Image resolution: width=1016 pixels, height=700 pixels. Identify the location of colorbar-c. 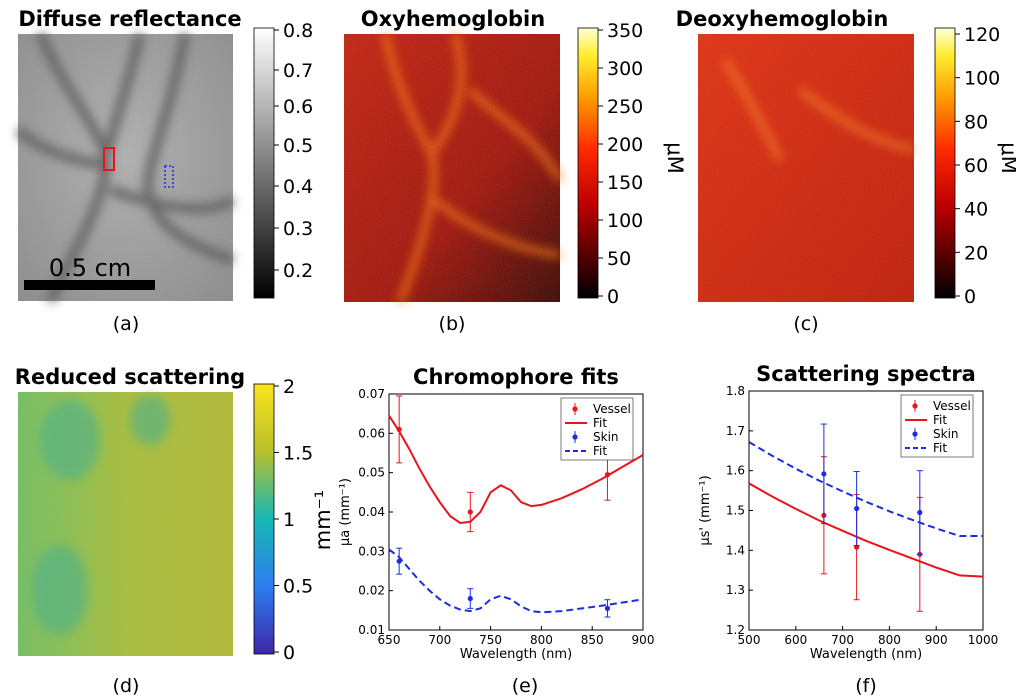
(945, 163).